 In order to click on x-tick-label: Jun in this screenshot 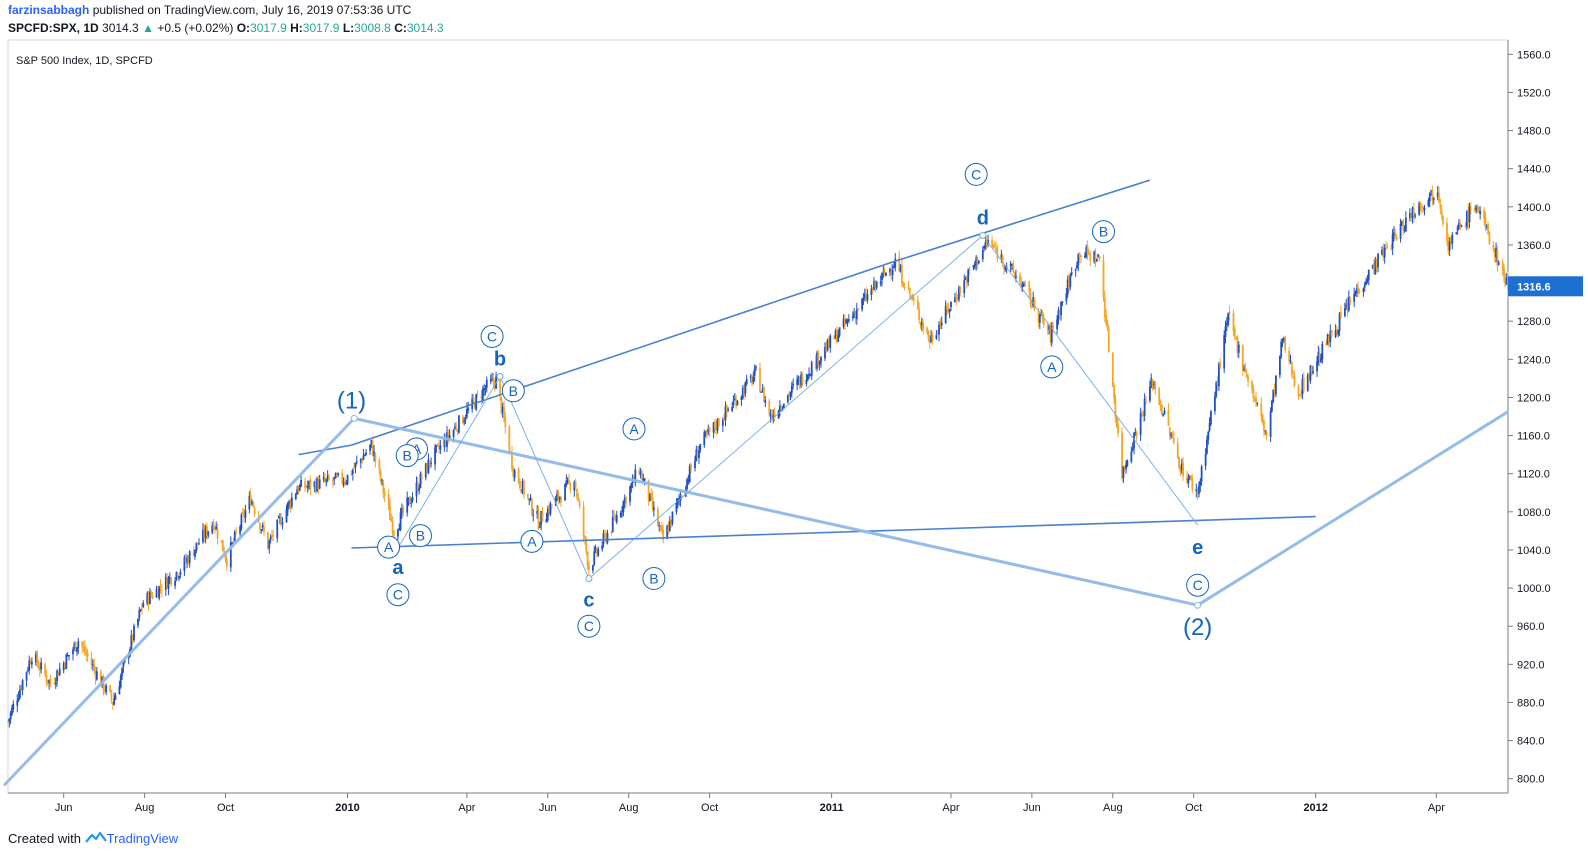, I will do `click(64, 808)`.